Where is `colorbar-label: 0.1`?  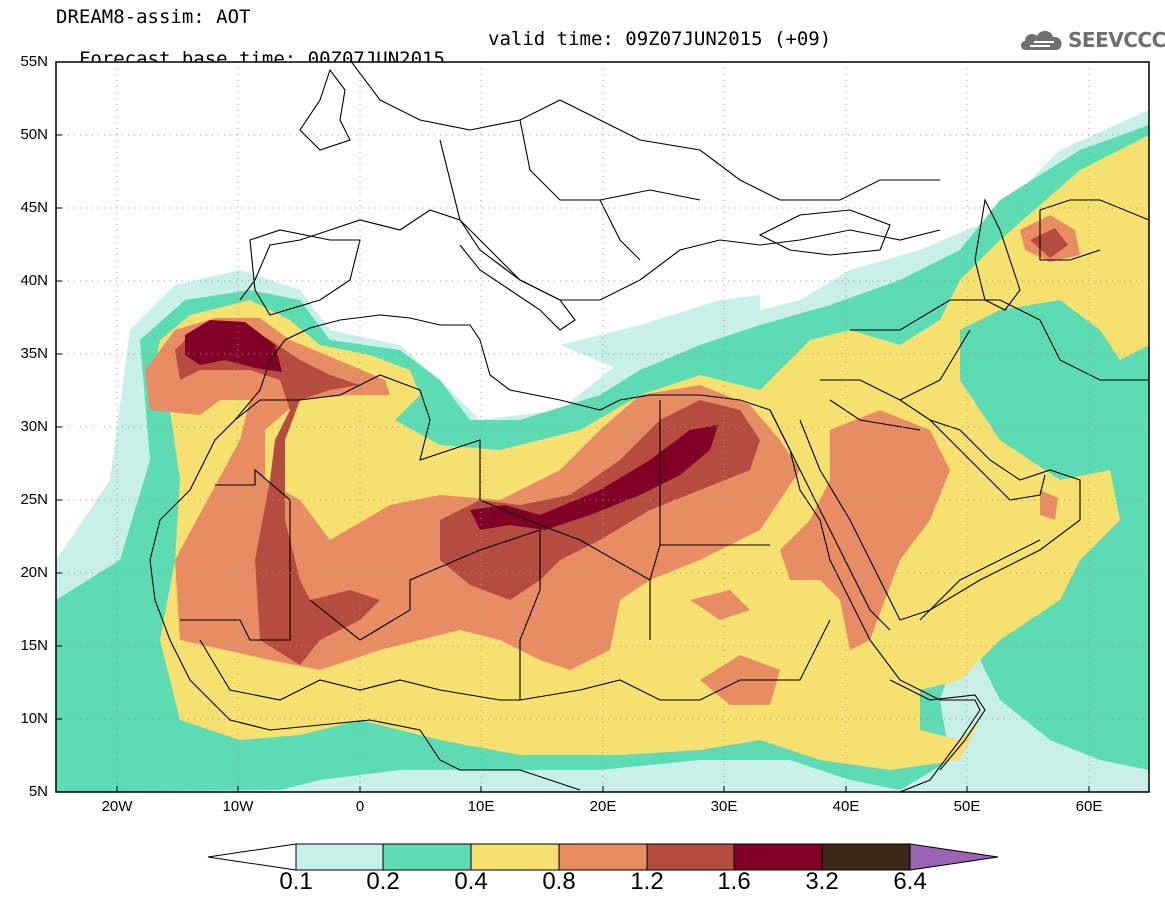
colorbar-label: 0.1 is located at coordinates (296, 881).